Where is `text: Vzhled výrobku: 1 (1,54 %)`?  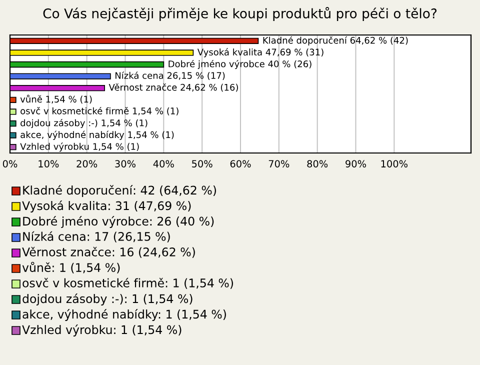
text: Vzhled výrobku: 1 (1,54 %) is located at coordinates (102, 330).